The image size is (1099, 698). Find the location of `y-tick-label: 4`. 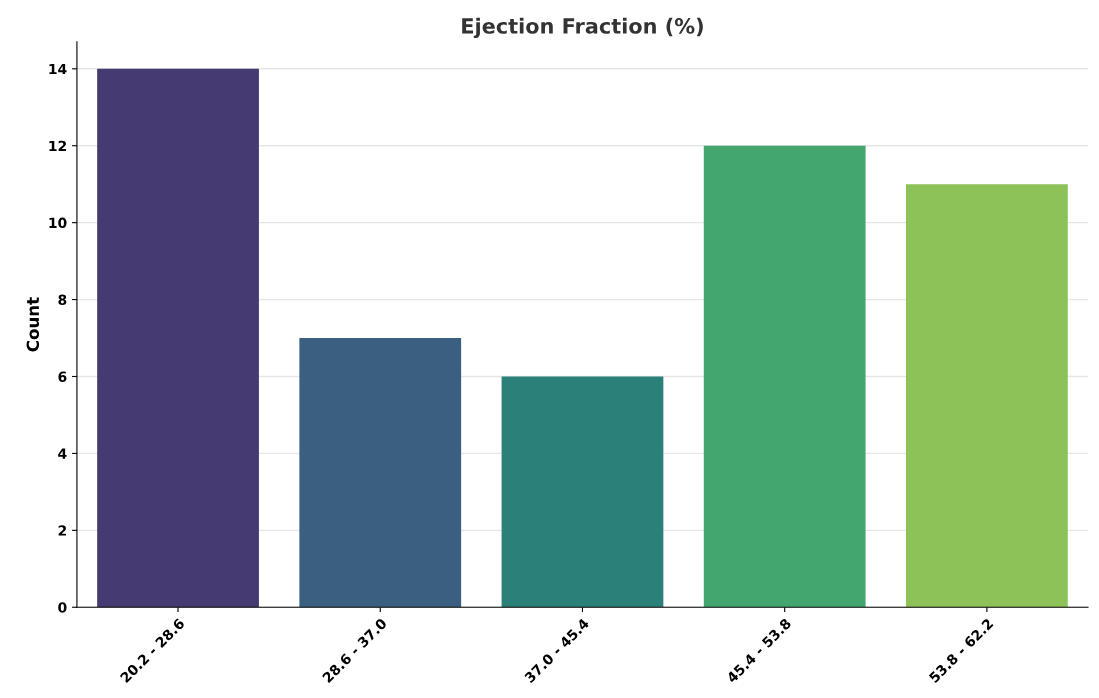

y-tick-label: 4 is located at coordinates (62, 453).